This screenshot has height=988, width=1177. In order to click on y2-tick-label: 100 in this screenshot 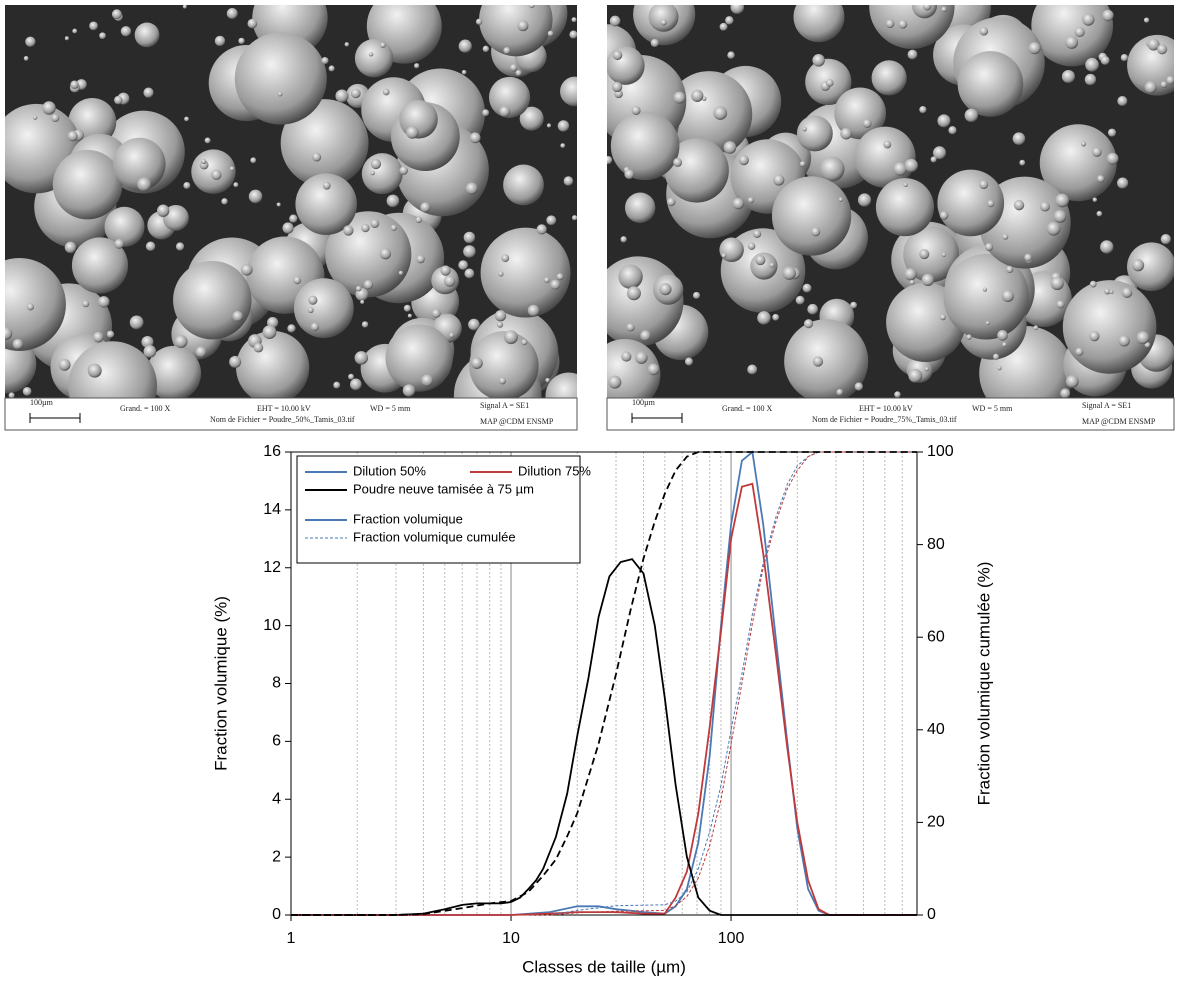, I will do `click(940, 451)`.